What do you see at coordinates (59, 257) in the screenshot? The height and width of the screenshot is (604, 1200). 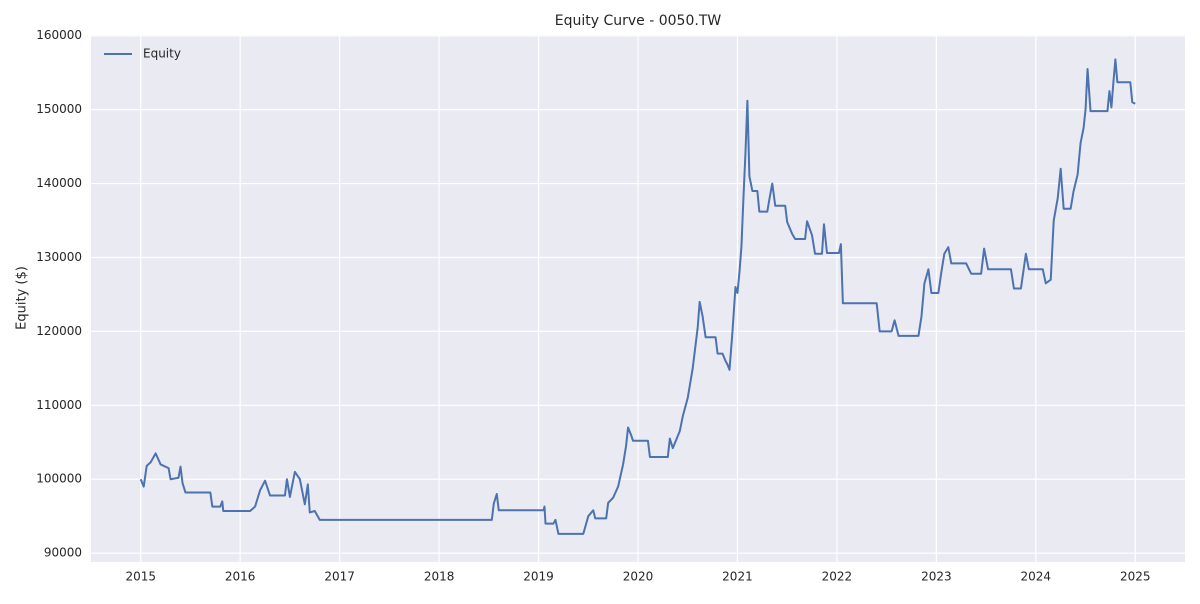 I see `y-tick-label: 130000` at bounding box center [59, 257].